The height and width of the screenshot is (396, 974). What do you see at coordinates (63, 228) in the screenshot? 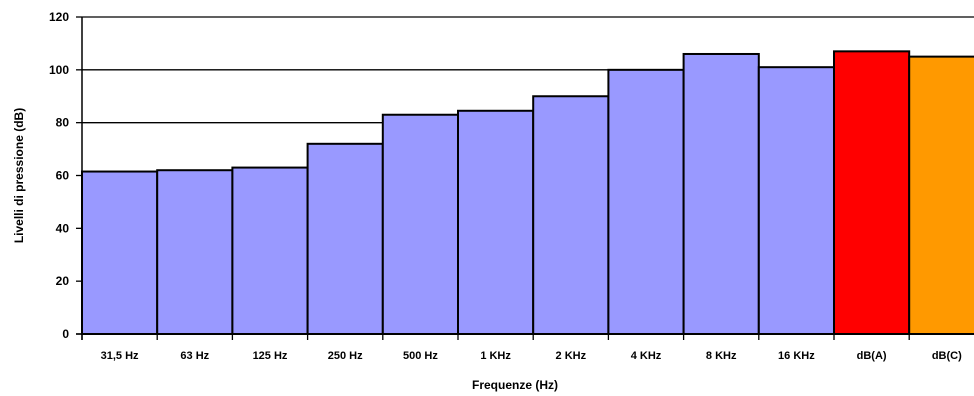
I see `y-tick-label-40: 40` at bounding box center [63, 228].